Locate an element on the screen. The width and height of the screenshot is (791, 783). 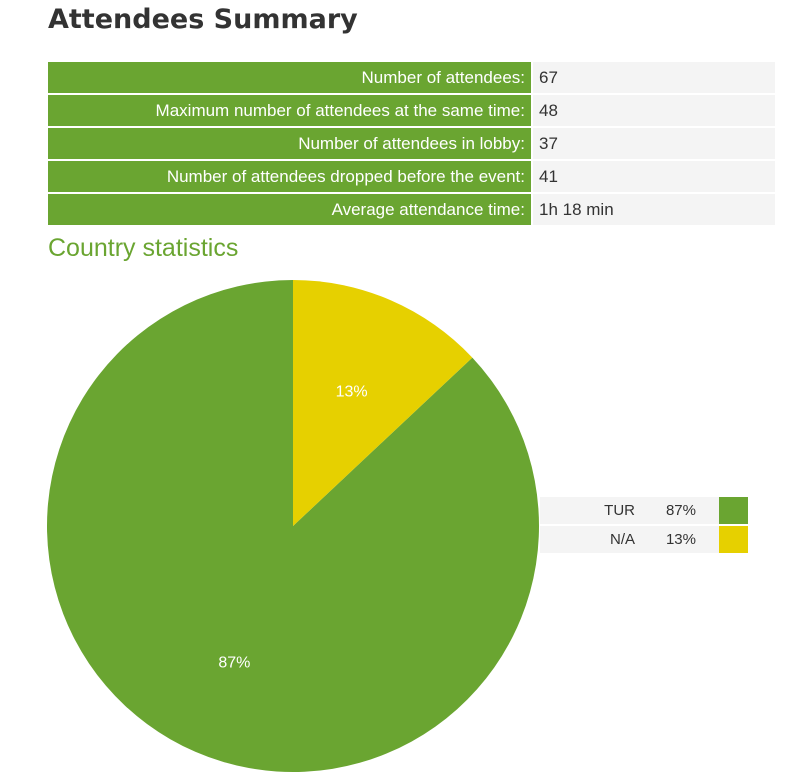
pie-legend: TUR 87% N/A 13% is located at coordinates (644, 526).